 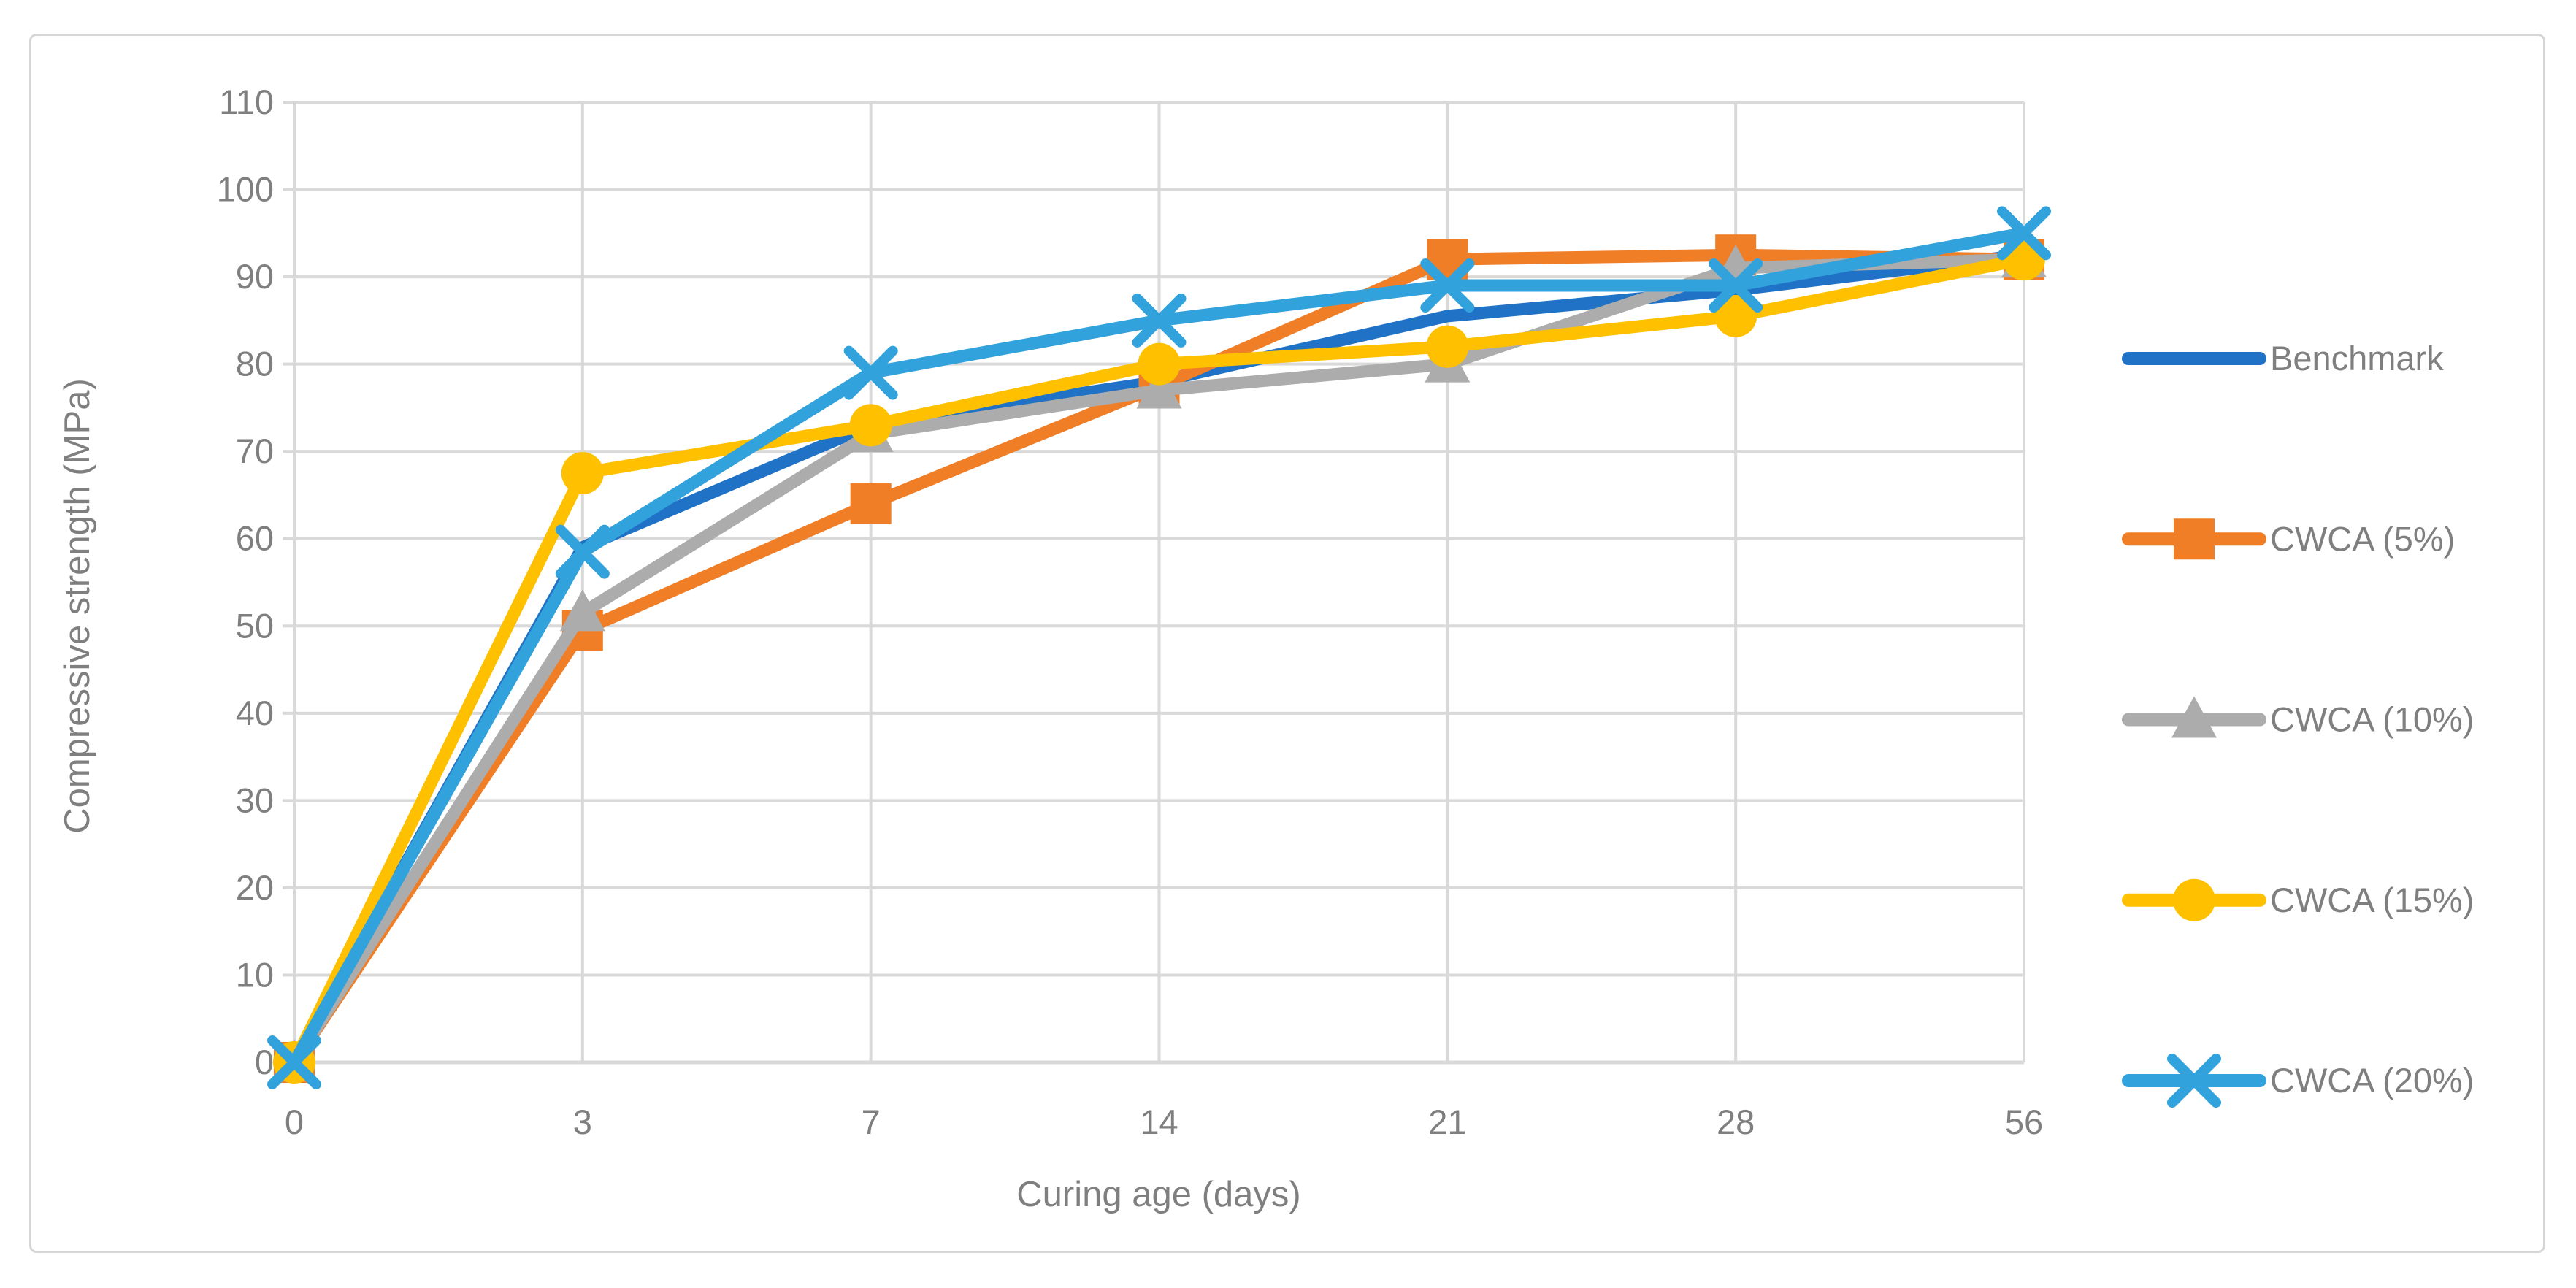 What do you see at coordinates (1159, 1122) in the screenshot?
I see `x-tick-label: 14` at bounding box center [1159, 1122].